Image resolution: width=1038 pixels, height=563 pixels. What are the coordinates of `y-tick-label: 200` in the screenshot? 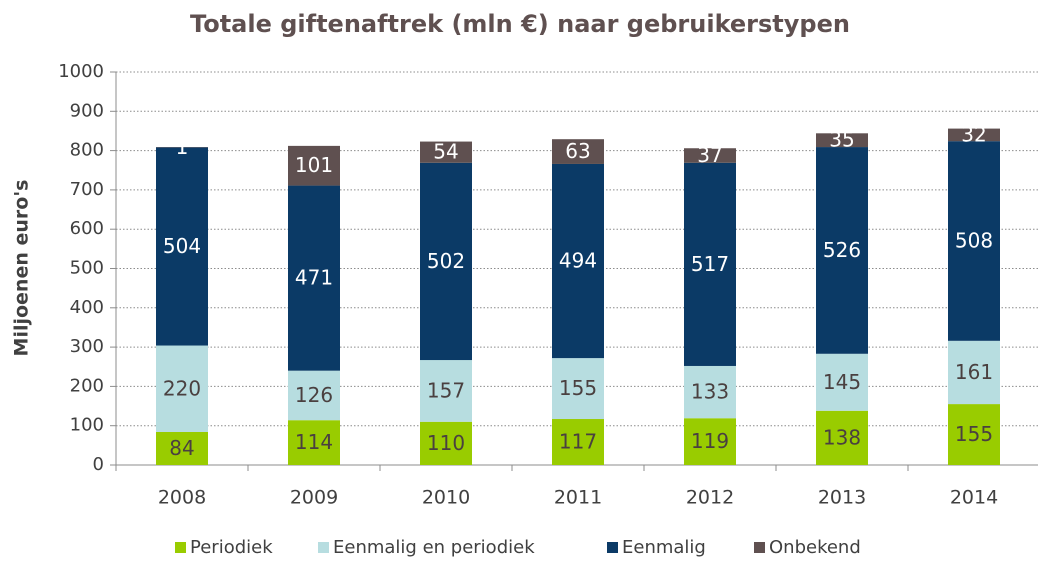 It's located at (87, 385).